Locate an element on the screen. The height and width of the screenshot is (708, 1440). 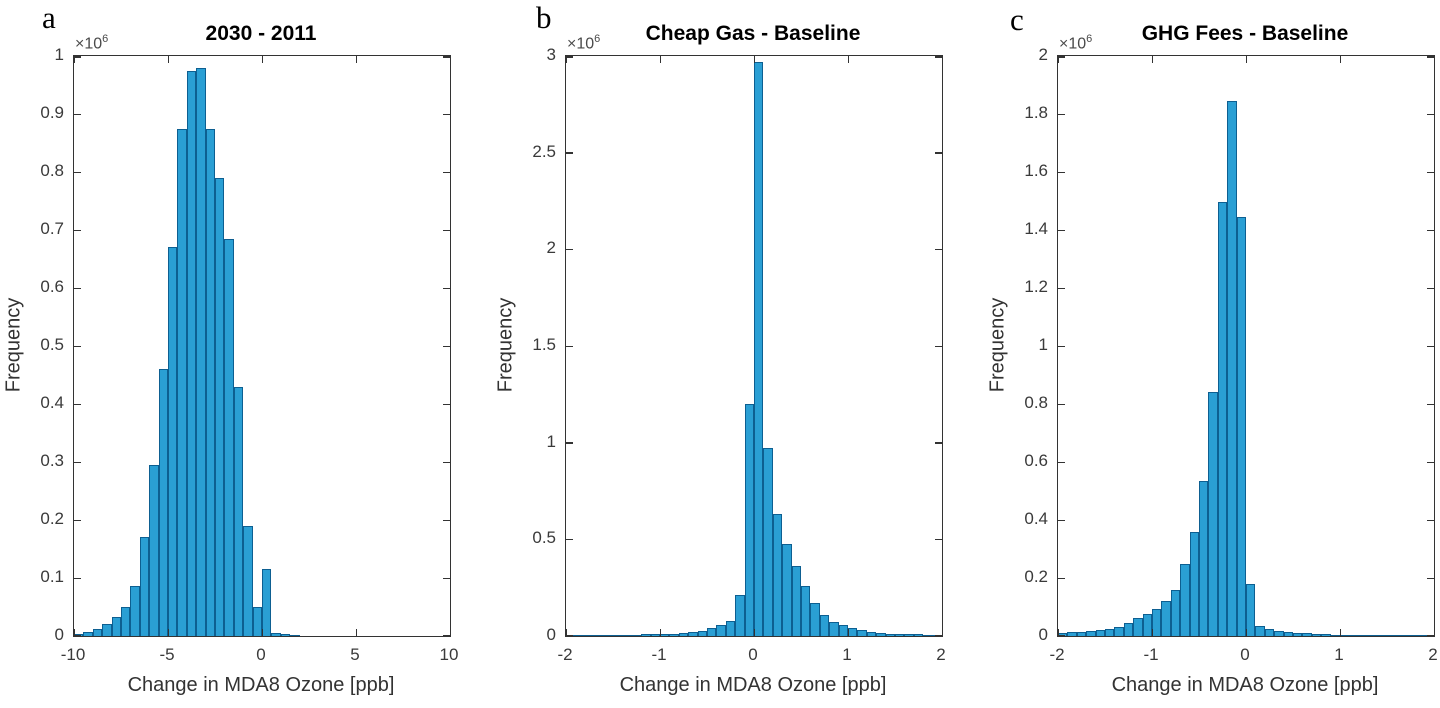
y-tick-label: 3 is located at coordinates (551, 54).